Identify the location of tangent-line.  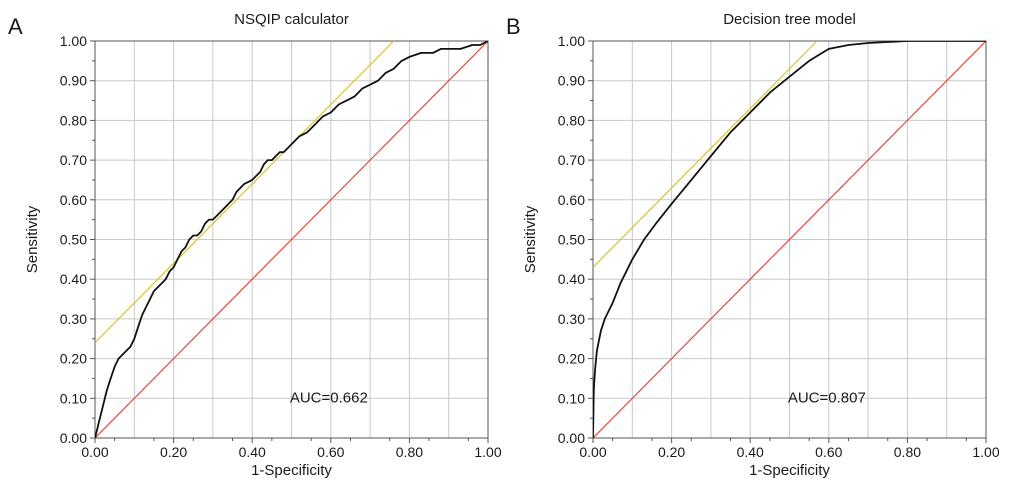
(705, 154).